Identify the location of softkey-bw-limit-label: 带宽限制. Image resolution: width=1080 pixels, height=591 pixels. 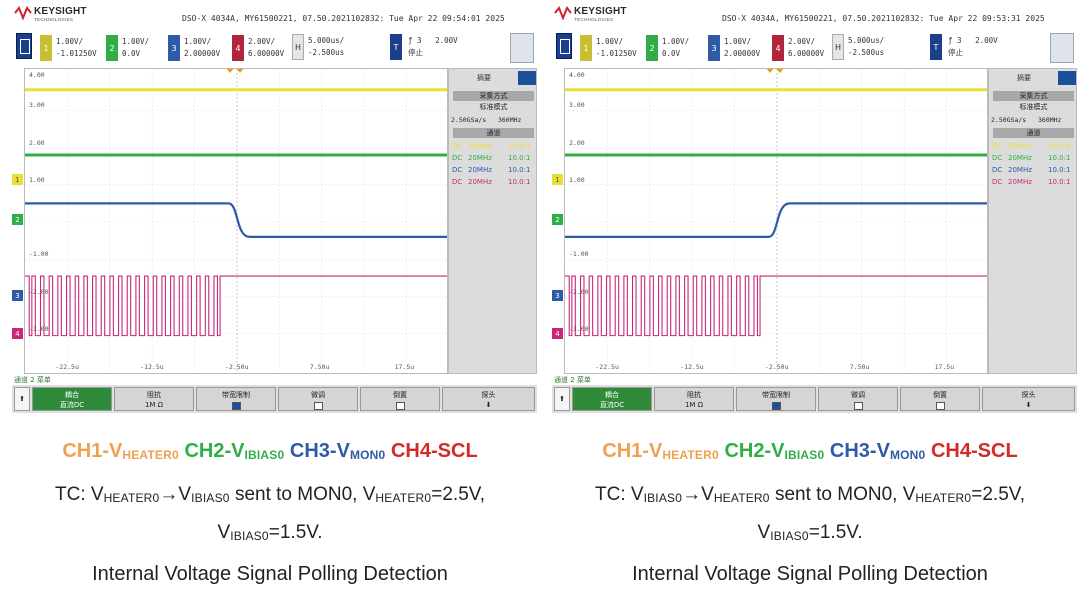
(236, 395).